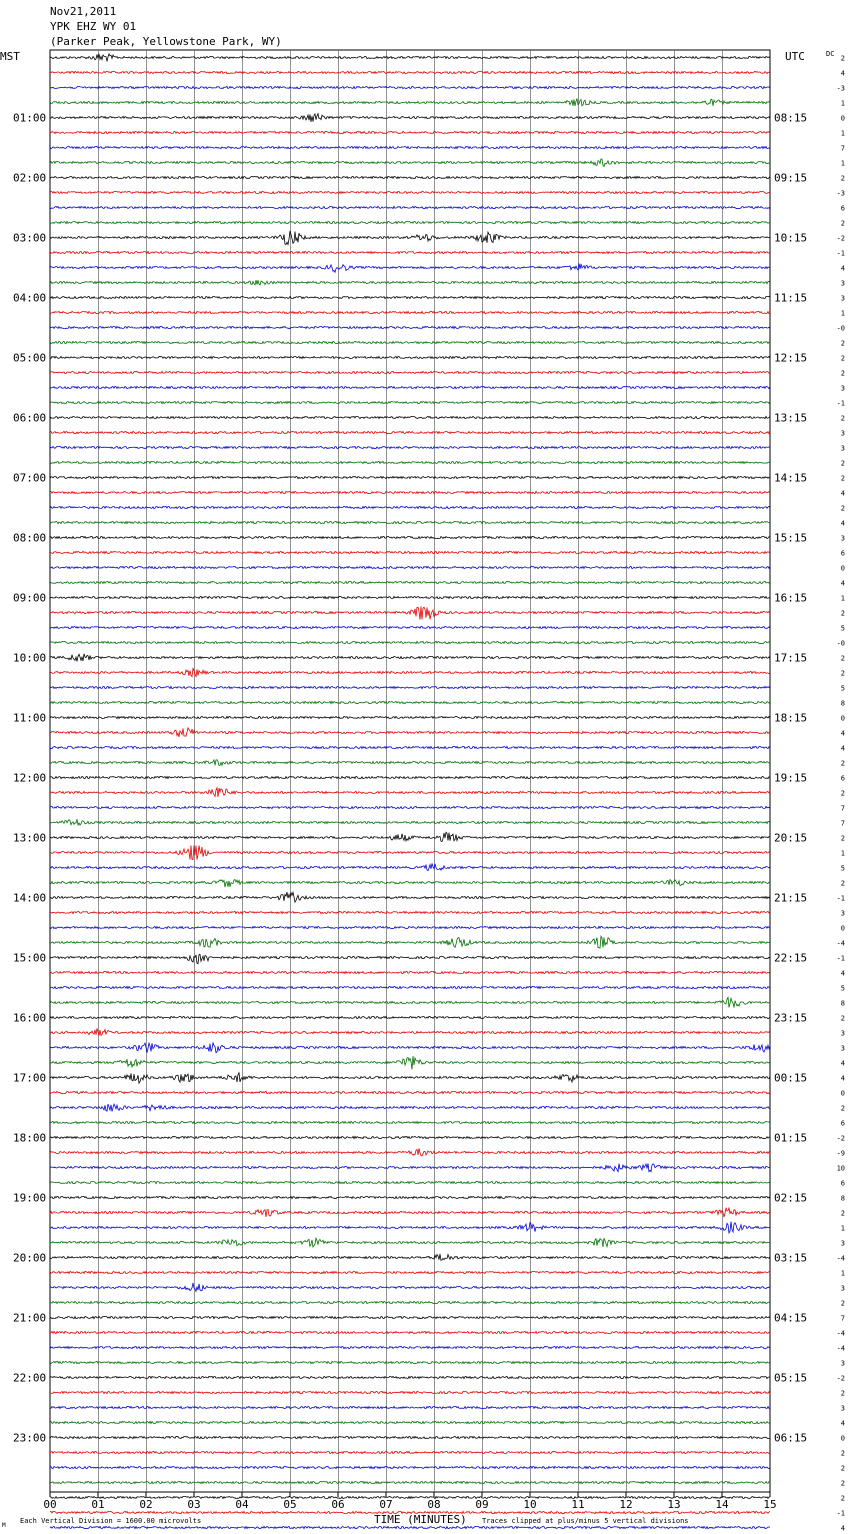  I want to click on x-tick-label: 01, so click(97, 1504).